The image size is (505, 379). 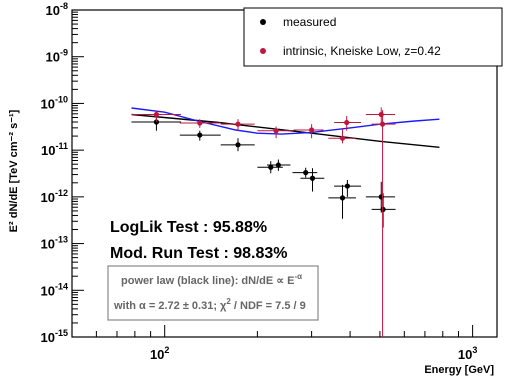 What do you see at coordinates (285, 121) in the screenshot?
I see `blue-curve-line` at bounding box center [285, 121].